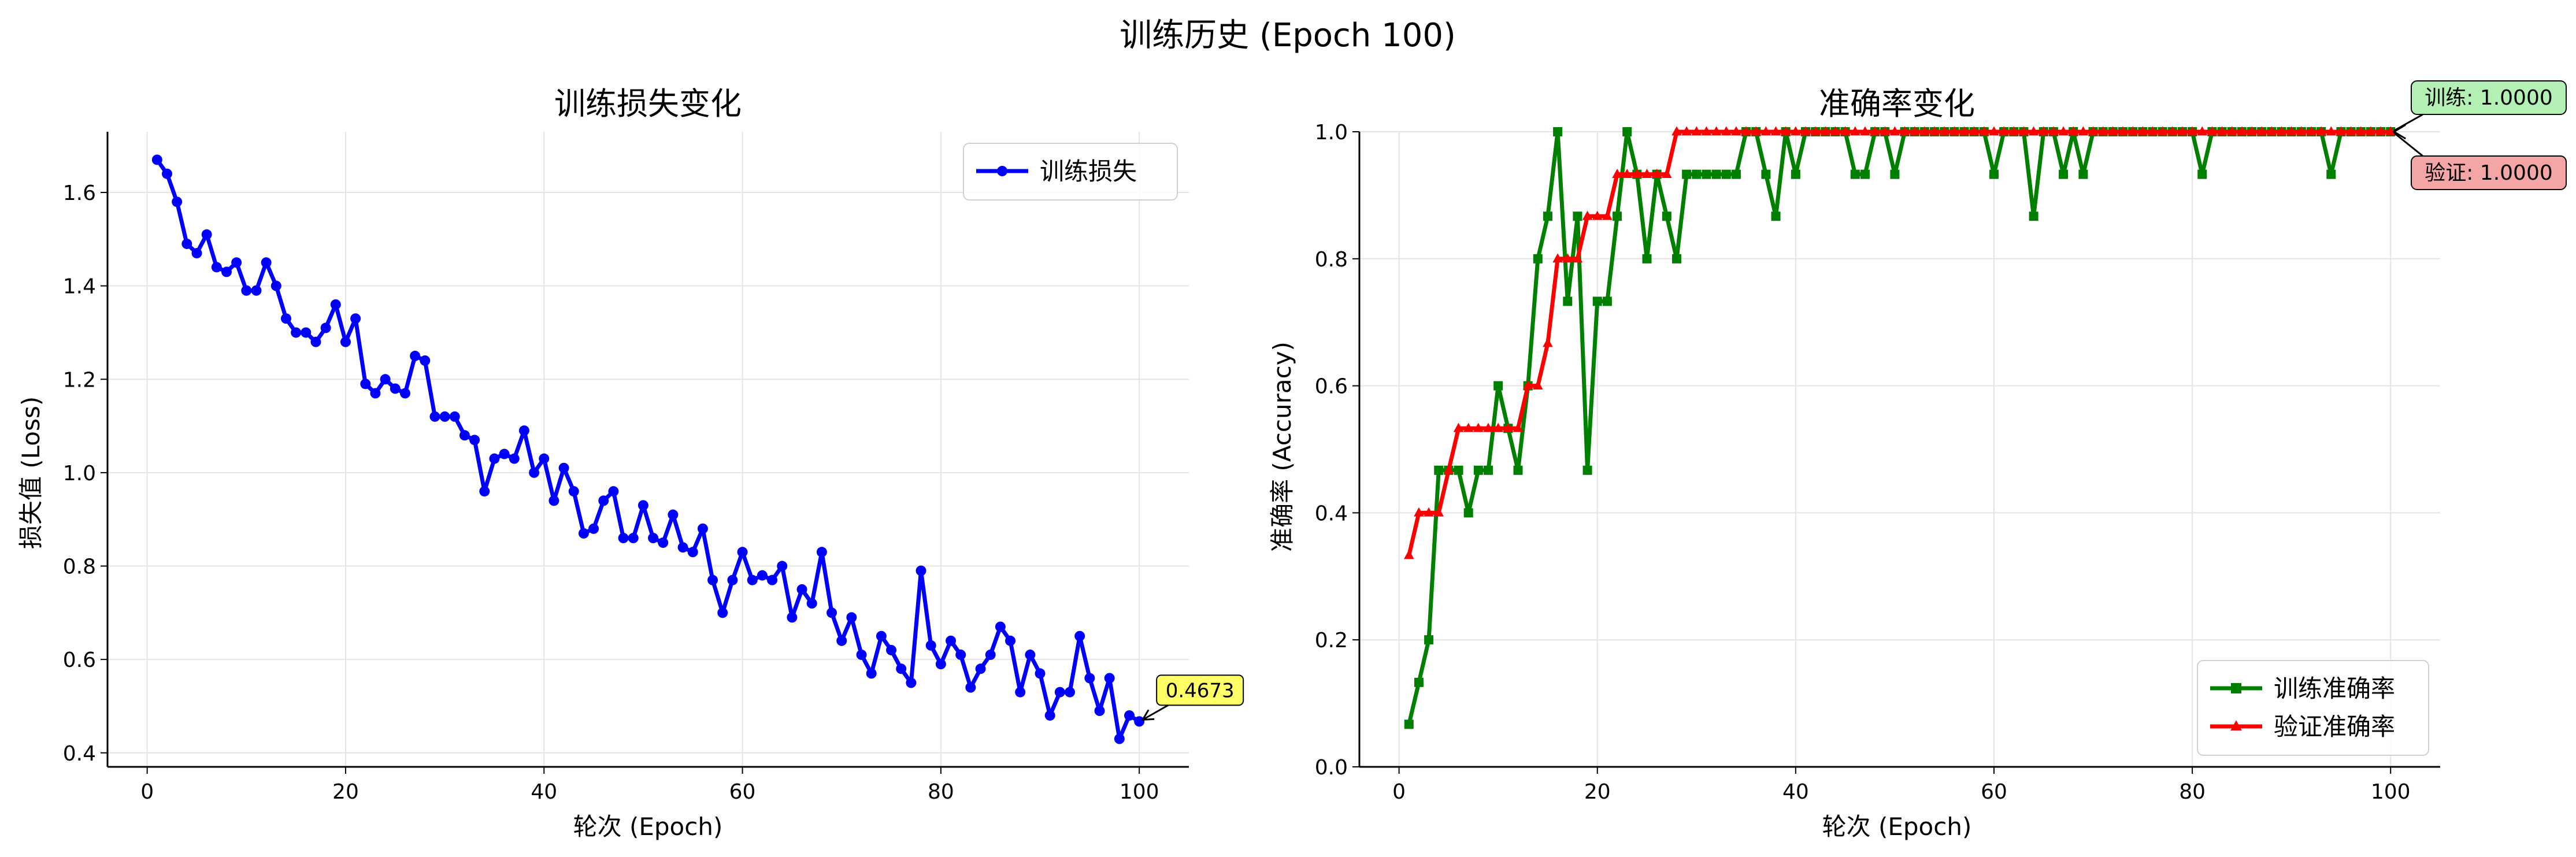 Image resolution: width=2576 pixels, height=857 pixels. Describe the element at coordinates (1399, 792) in the screenshot. I see `accuracy-x-tick-label: 0` at that location.